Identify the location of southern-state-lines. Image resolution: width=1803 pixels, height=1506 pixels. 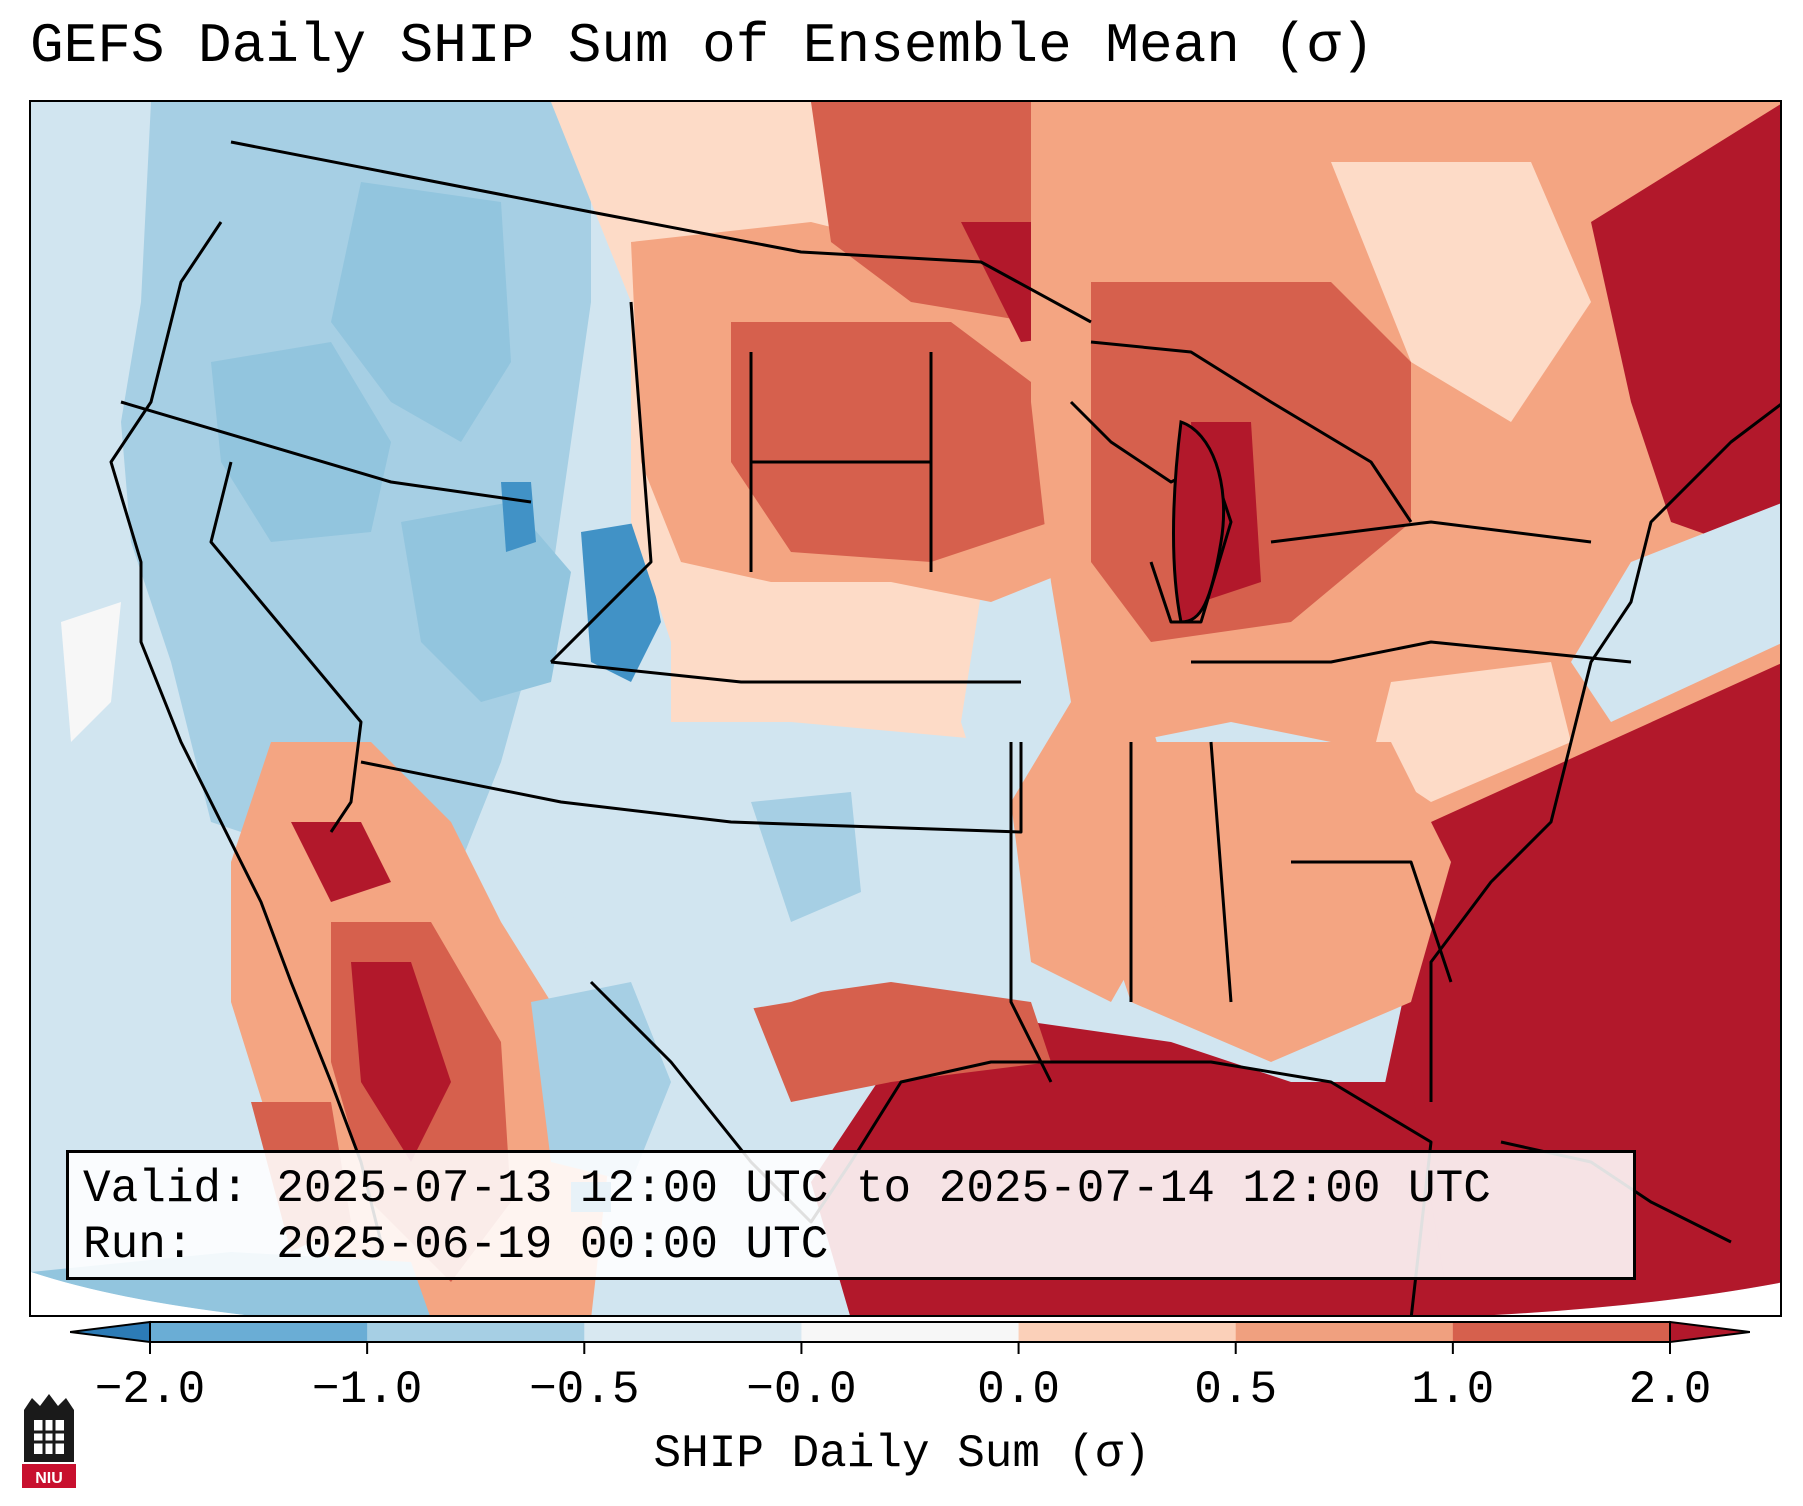
(691, 788).